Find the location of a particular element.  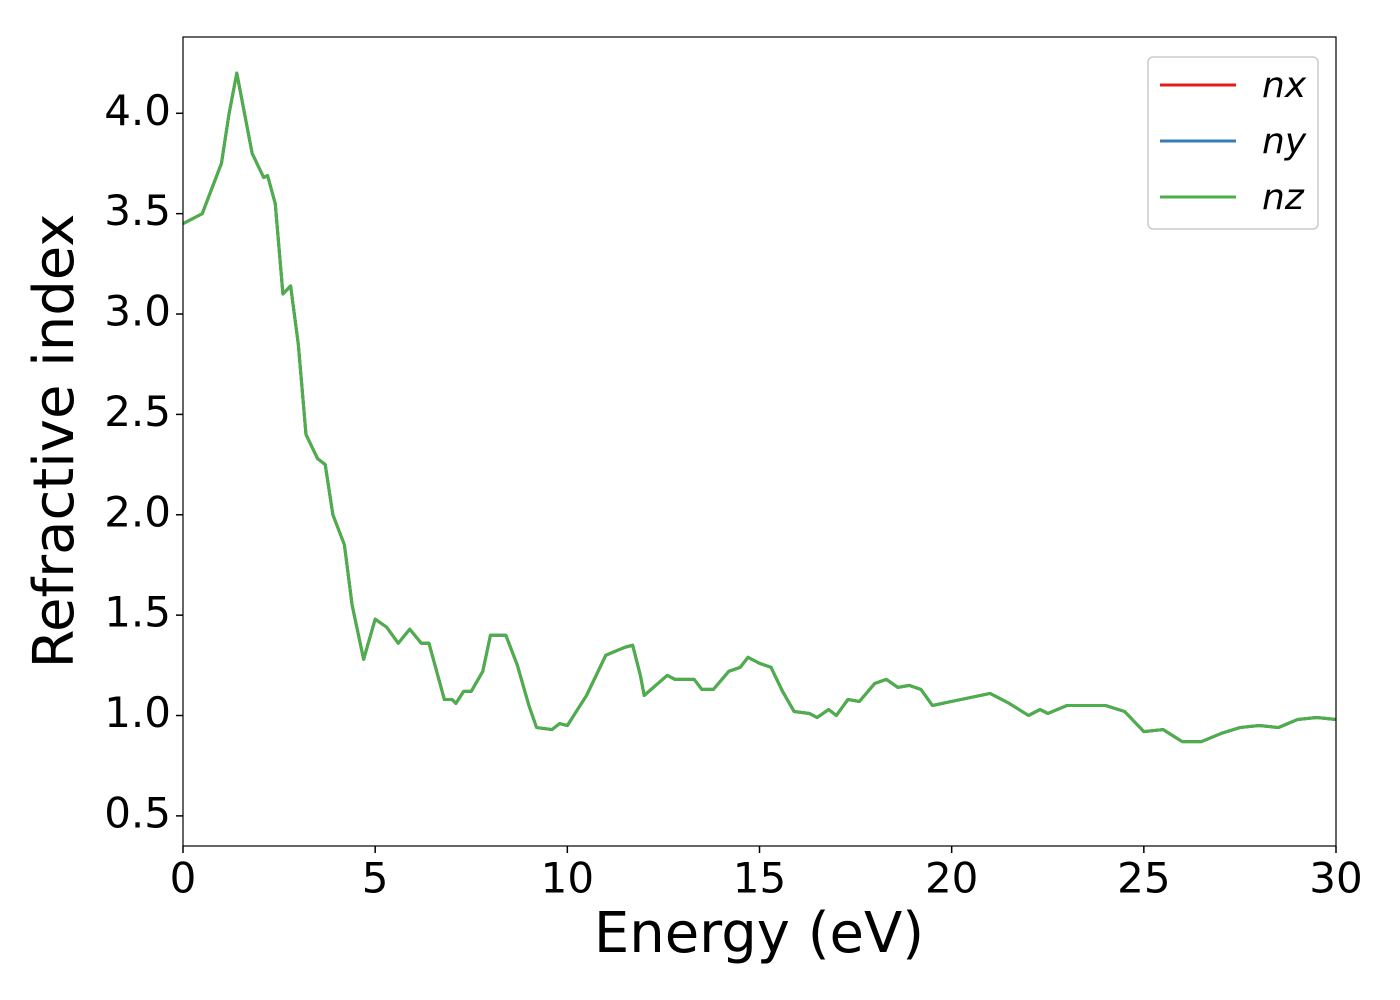

y-axis-label: Refractive index is located at coordinates (54, 441).